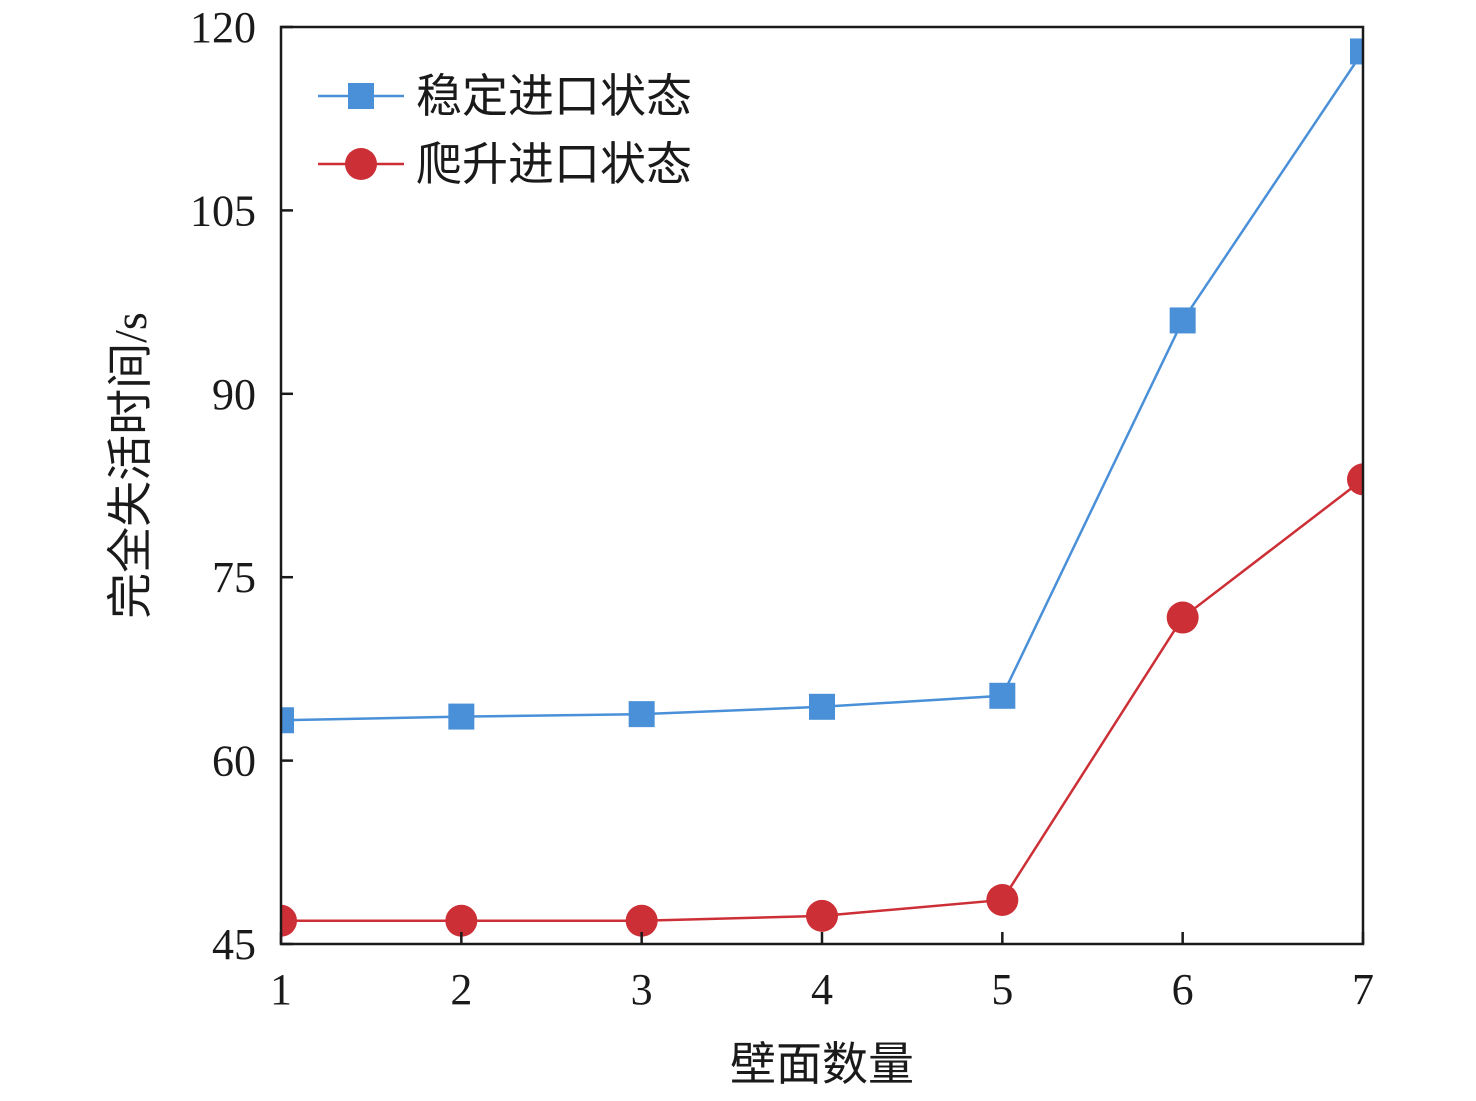  I want to click on legend-item: 爬升进口状态, so click(505, 164).